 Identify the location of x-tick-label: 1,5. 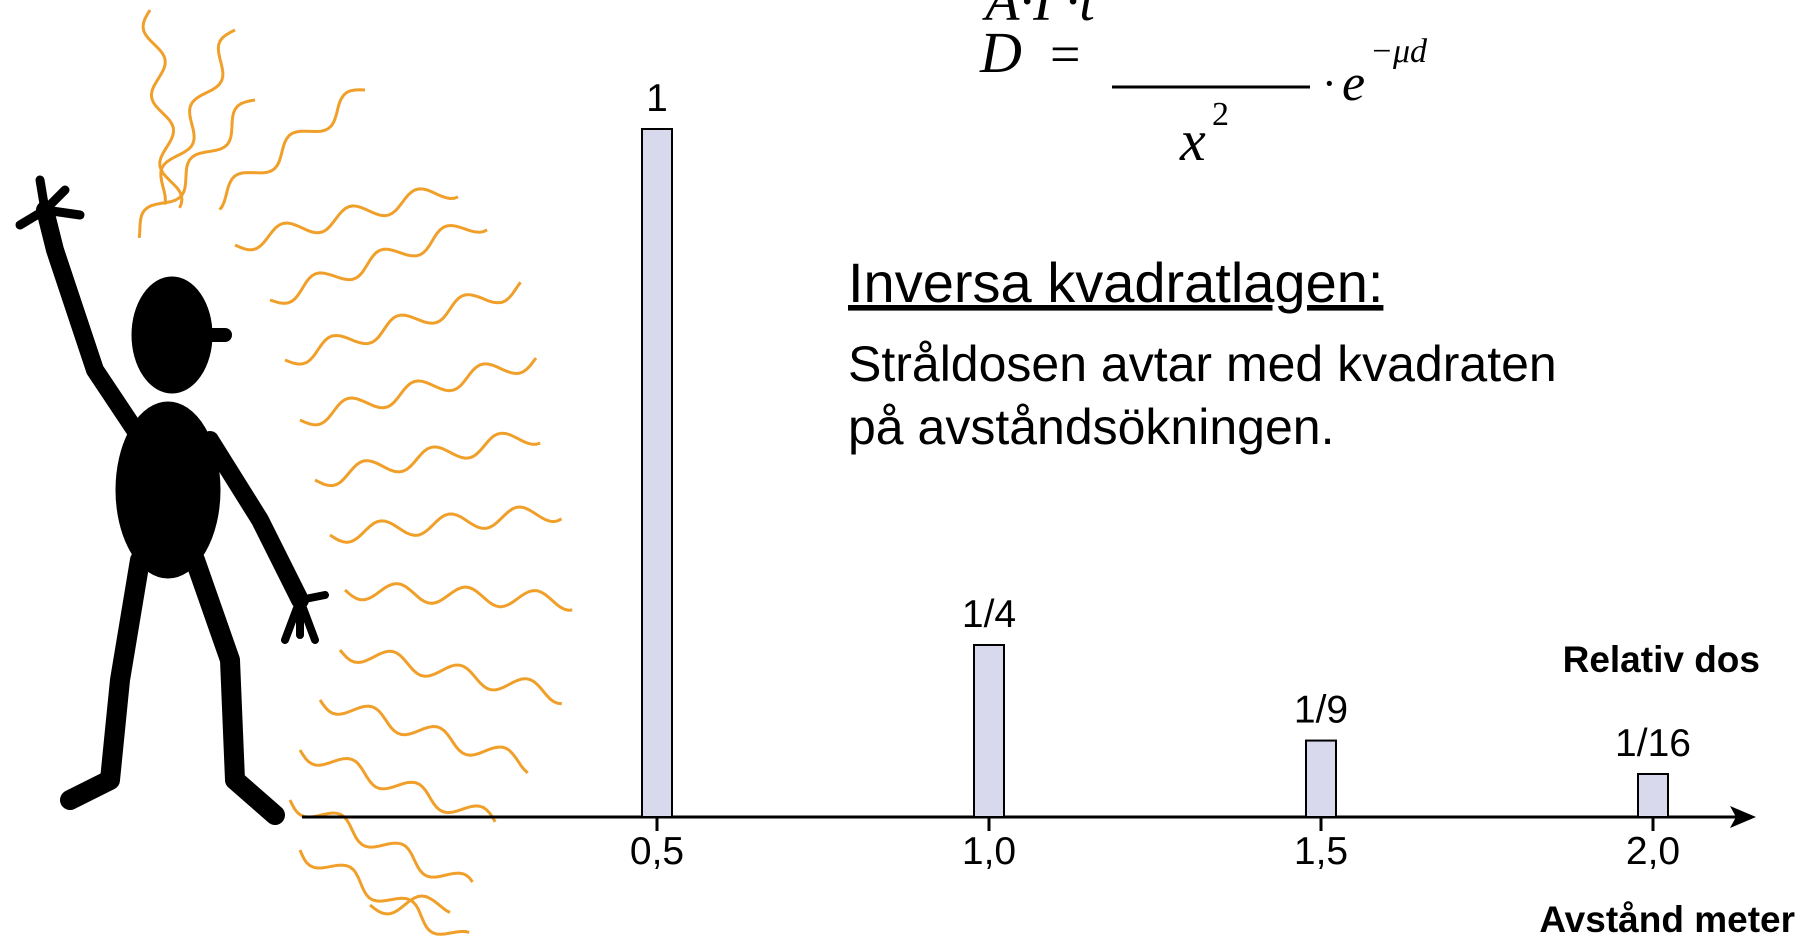
(1321, 851).